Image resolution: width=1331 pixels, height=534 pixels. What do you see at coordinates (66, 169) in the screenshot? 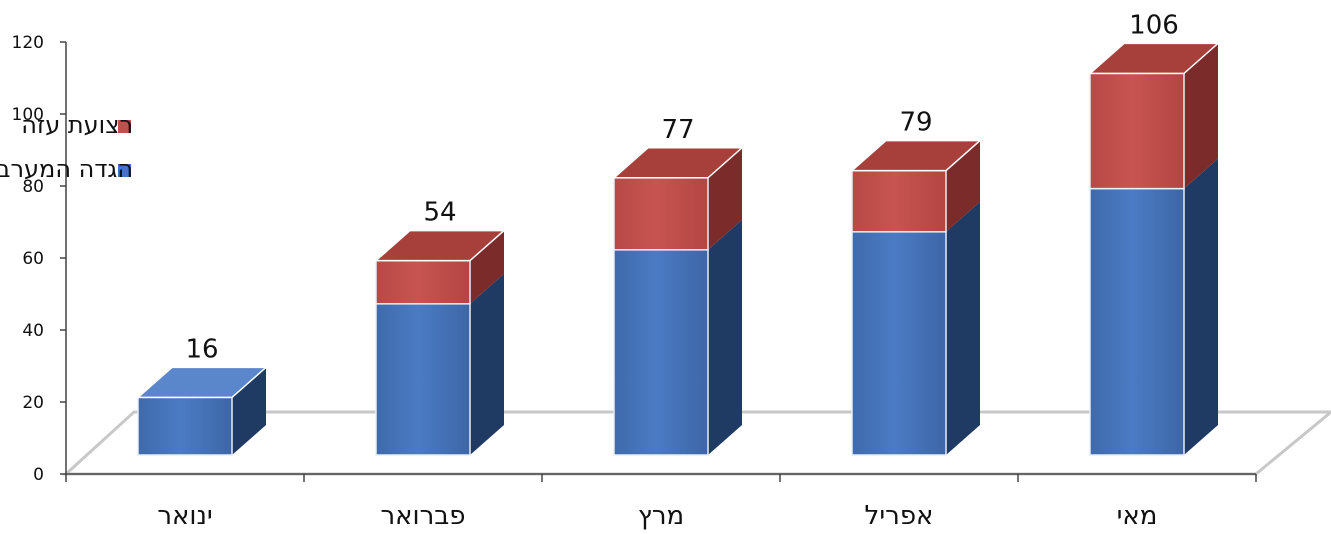
I see `legend-label: הגדה המערבית` at bounding box center [66, 169].